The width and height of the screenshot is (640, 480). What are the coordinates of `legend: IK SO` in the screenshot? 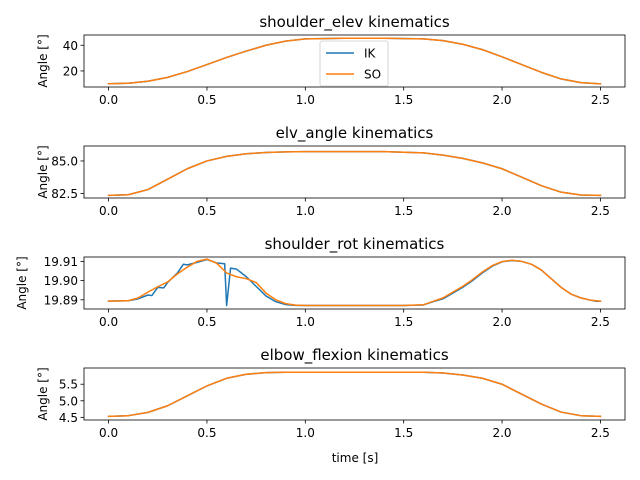 It's located at (354, 63).